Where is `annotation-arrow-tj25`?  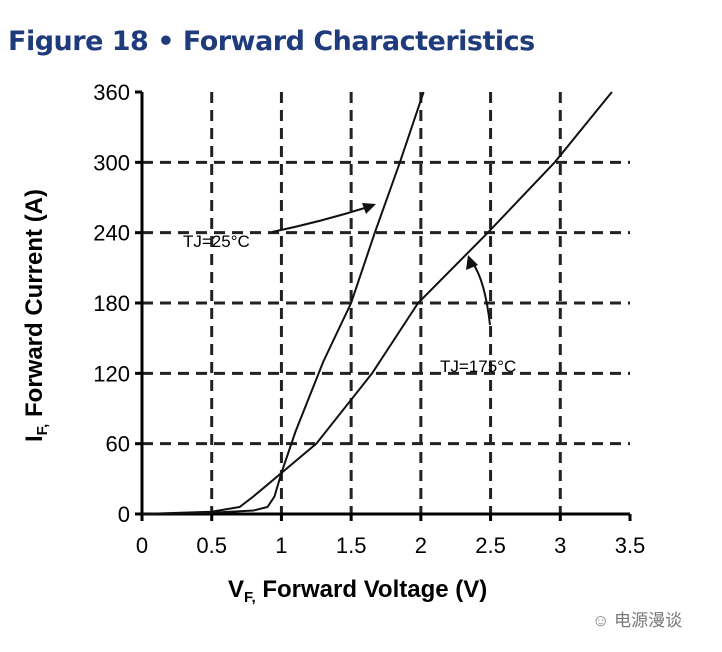 annotation-arrow-tj25 is located at coordinates (320, 219).